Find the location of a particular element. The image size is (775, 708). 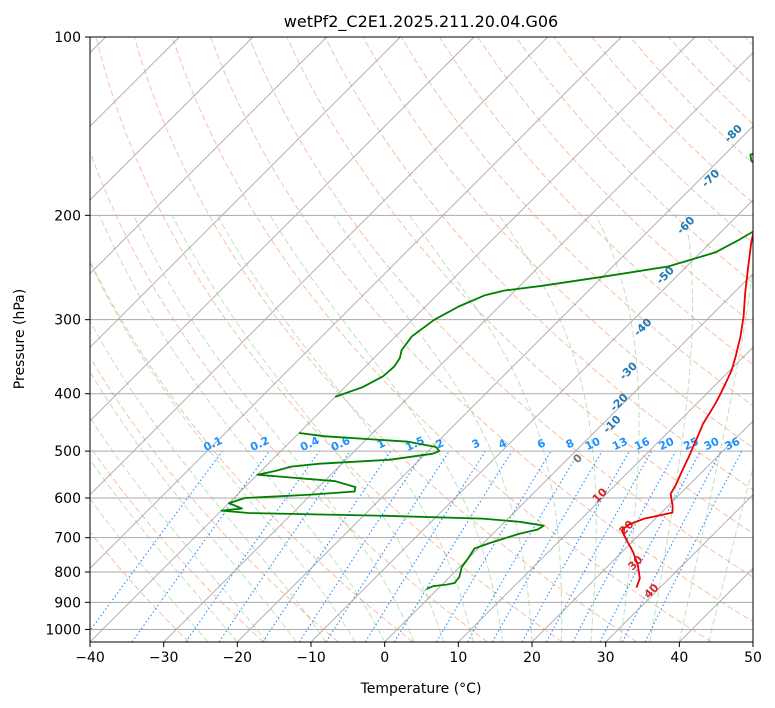

y-axis-label: Pressure (hPa) is located at coordinates (20, 339).